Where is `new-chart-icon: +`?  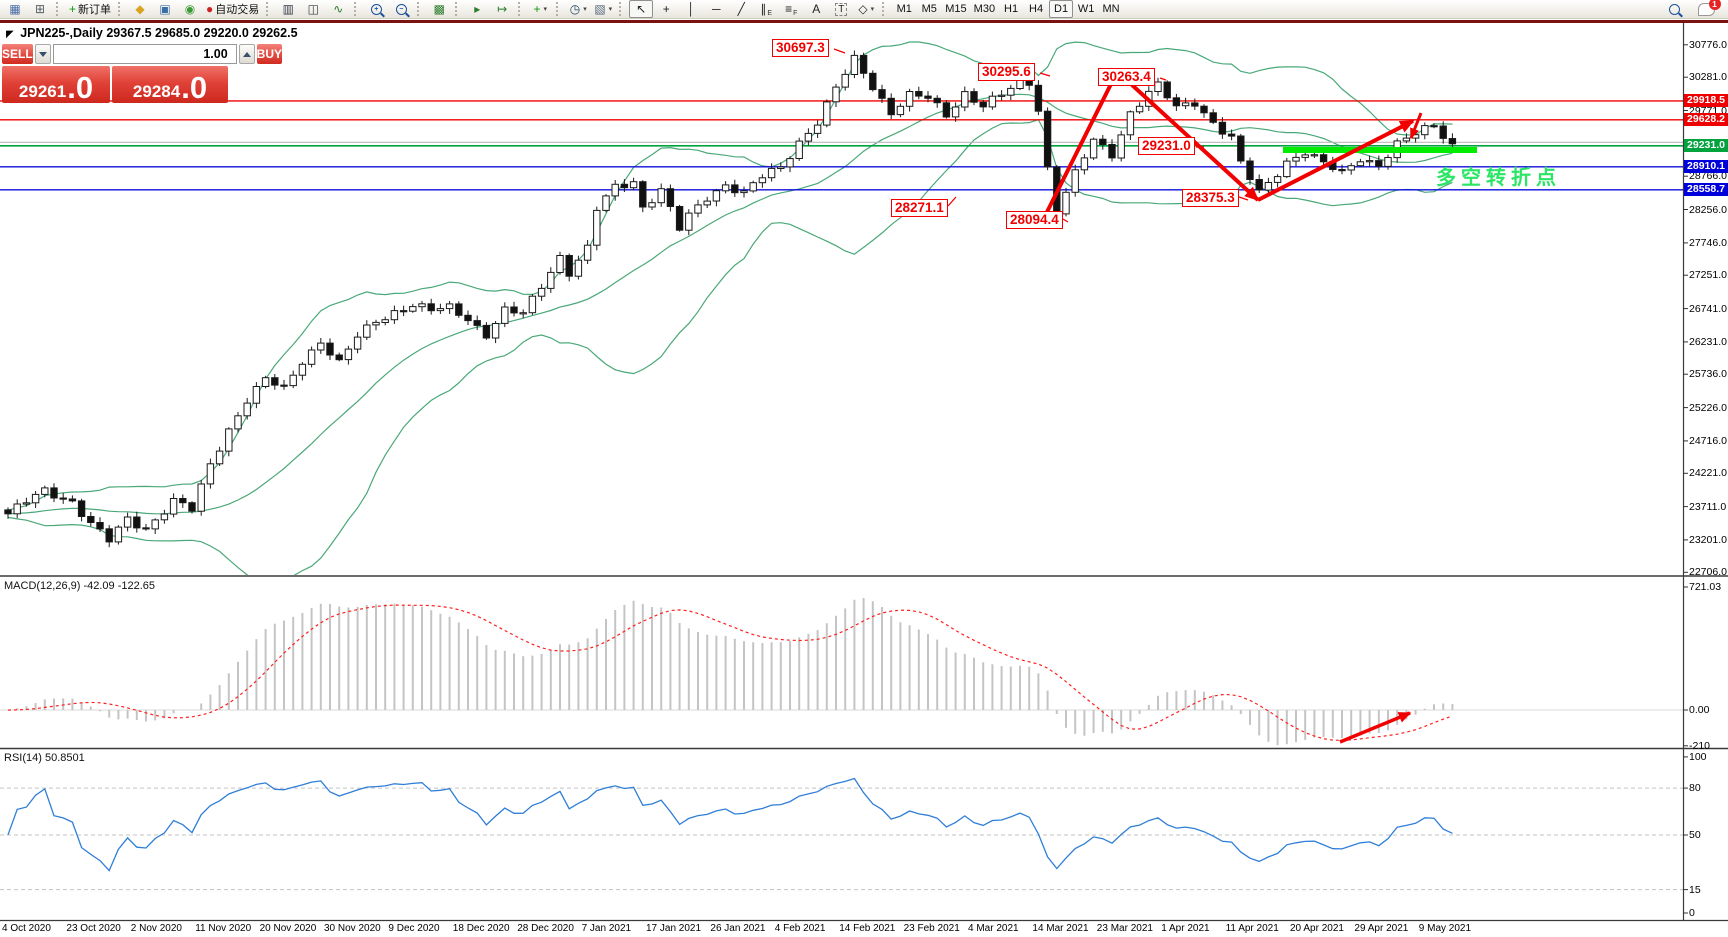
new-chart-icon: + is located at coordinates (537, 9).